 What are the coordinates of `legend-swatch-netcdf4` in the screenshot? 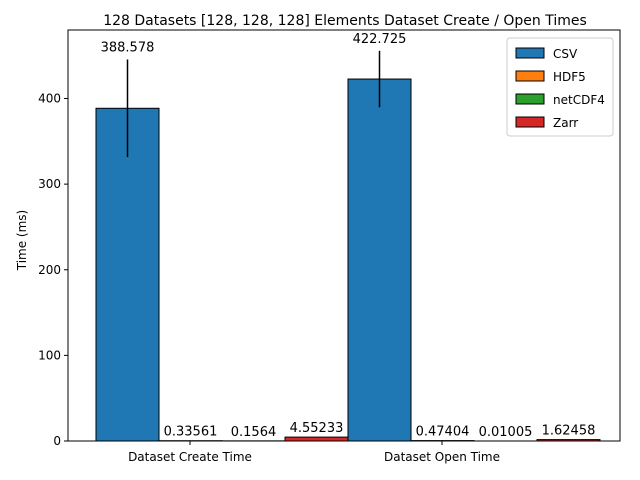 It's located at (530, 99).